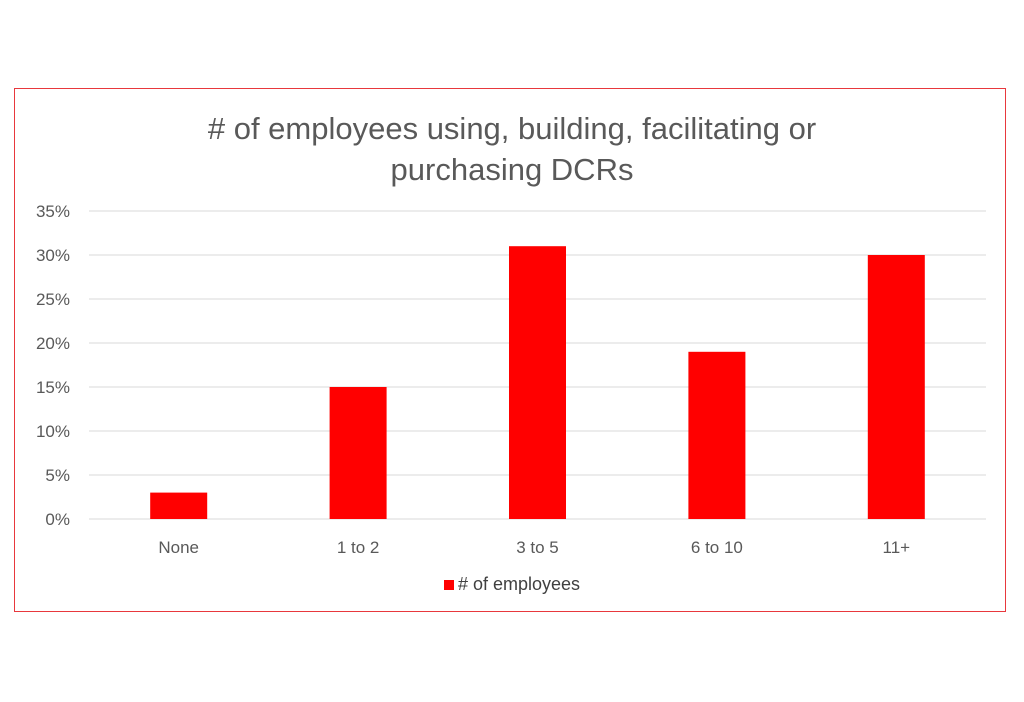 This screenshot has height=702, width=1024. I want to click on legend-label: # of employees, so click(519, 584).